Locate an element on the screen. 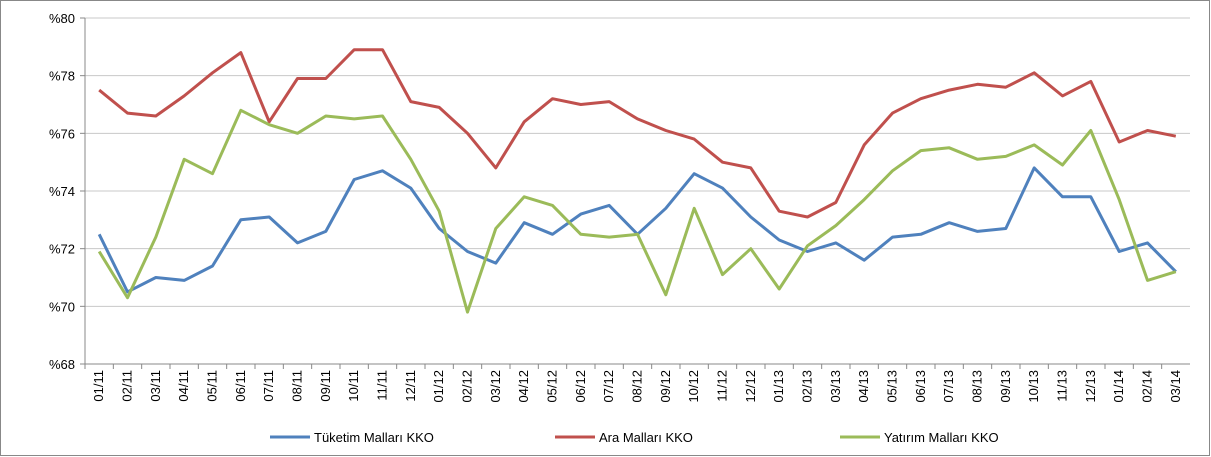 The width and height of the screenshot is (1211, 457). y-tick-label: %72 is located at coordinates (62, 249).